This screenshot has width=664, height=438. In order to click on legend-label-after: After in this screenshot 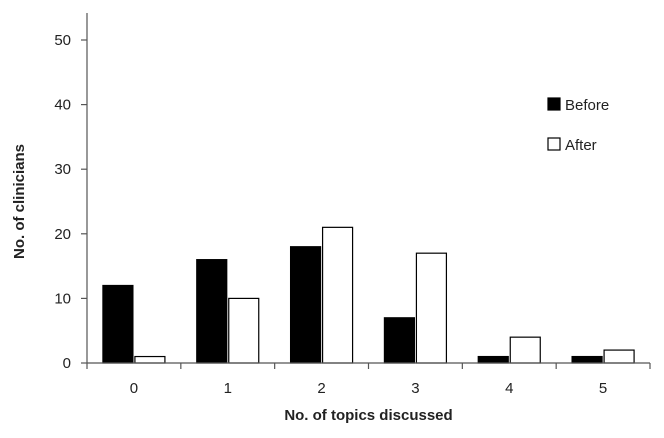, I will do `click(581, 145)`.